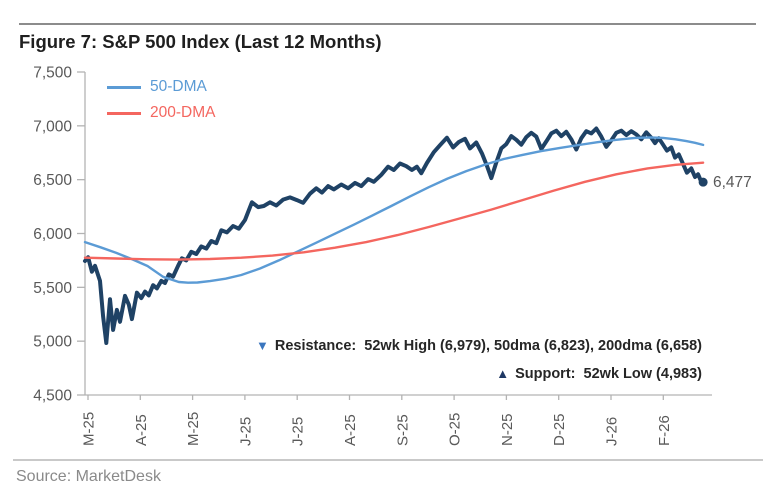 The image size is (776, 502). What do you see at coordinates (455, 429) in the screenshot?
I see `x-axis-tick-label: O-25` at bounding box center [455, 429].